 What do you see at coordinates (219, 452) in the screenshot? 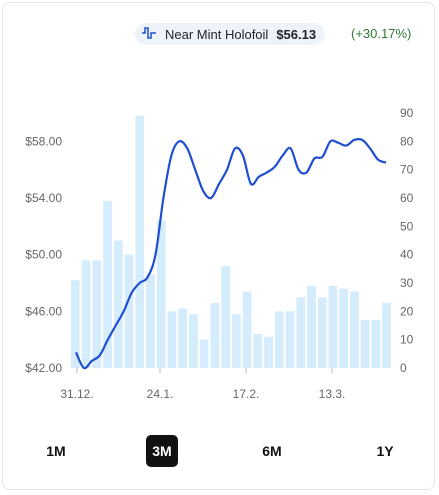
I see `range-selector: 1M 3M 6M 1Y` at bounding box center [219, 452].